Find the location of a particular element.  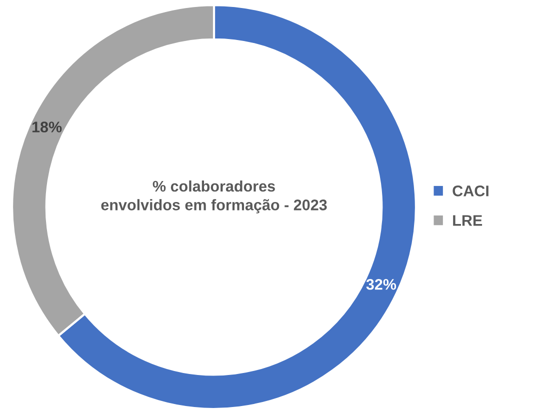

data-label: 18% is located at coordinates (47, 127).